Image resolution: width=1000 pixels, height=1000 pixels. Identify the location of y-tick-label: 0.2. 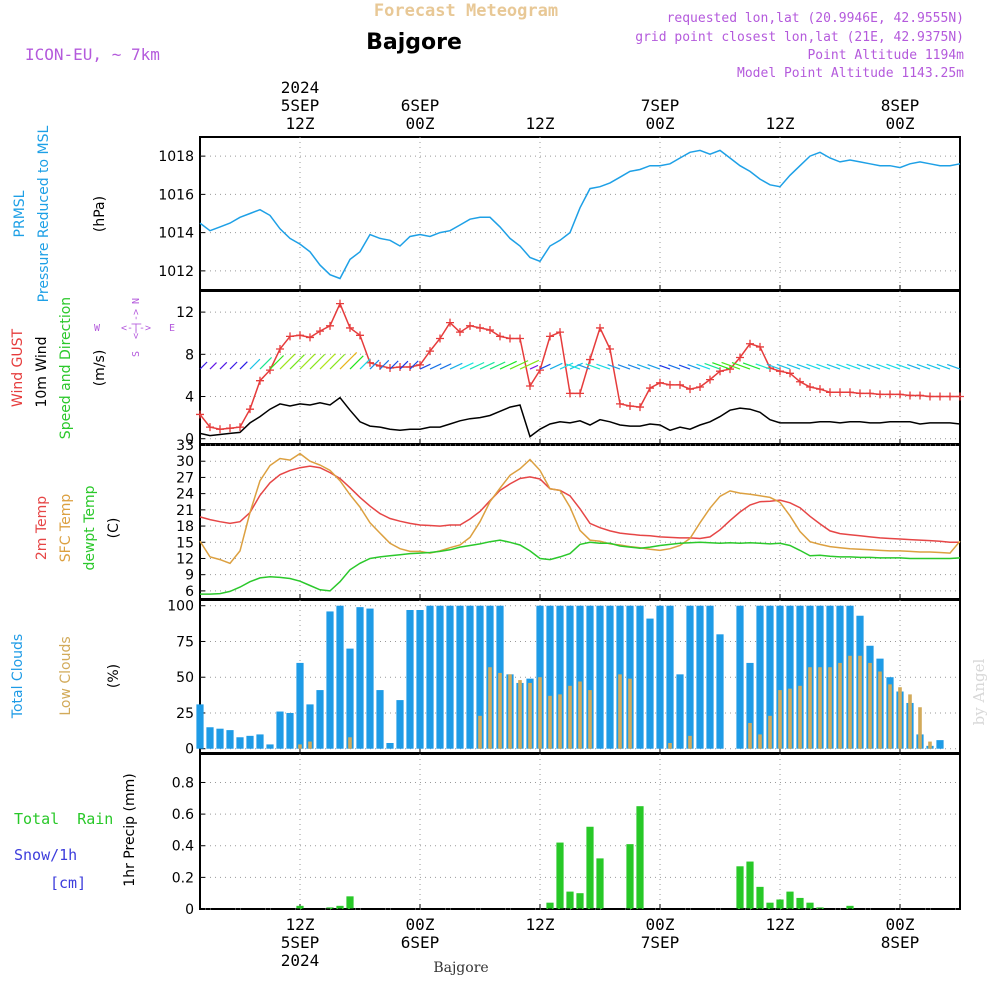
(183, 878).